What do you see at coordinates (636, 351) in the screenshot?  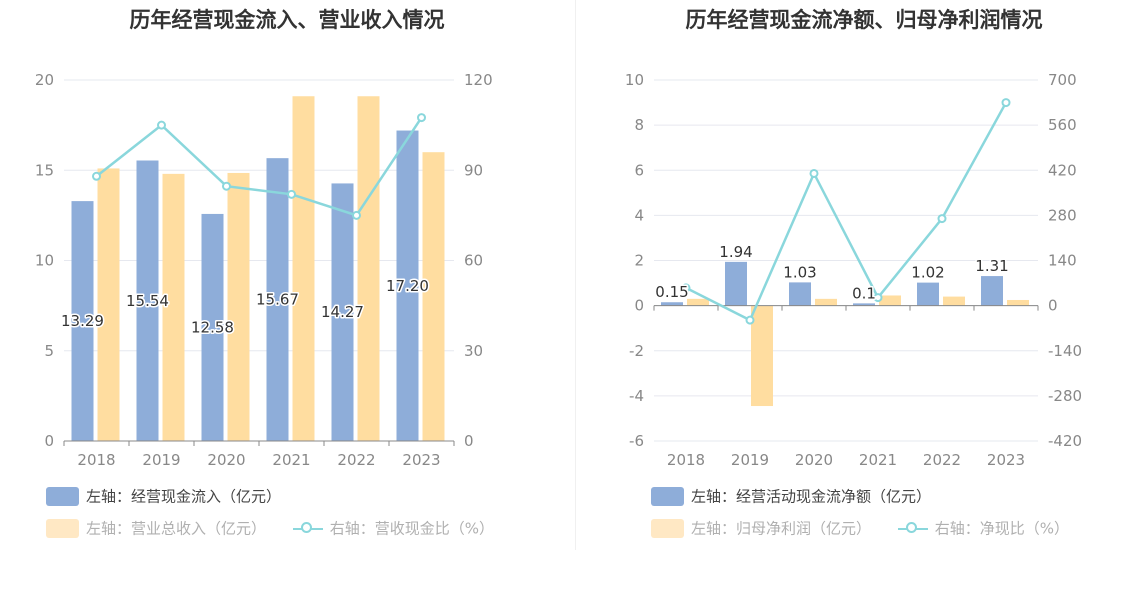 I see `y-left-tick-label: -2` at bounding box center [636, 351].